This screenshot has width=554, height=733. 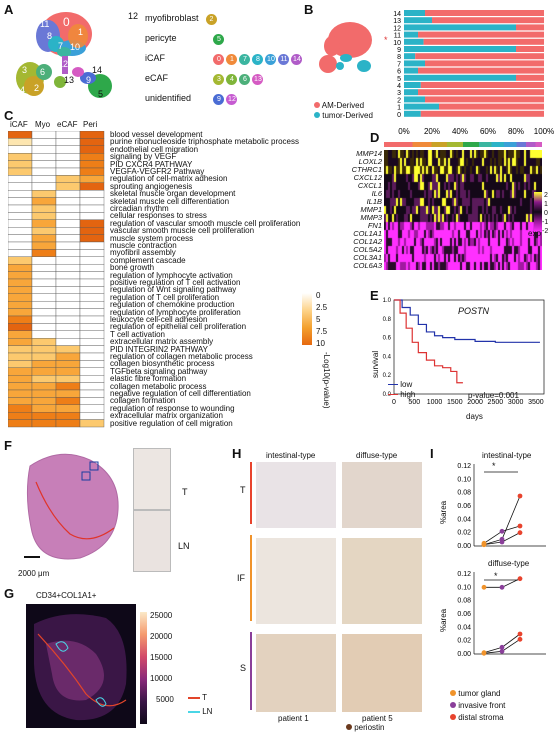 What do you see at coordinates (399, 100) in the screenshot?
I see `row-label: 2` at bounding box center [399, 100].